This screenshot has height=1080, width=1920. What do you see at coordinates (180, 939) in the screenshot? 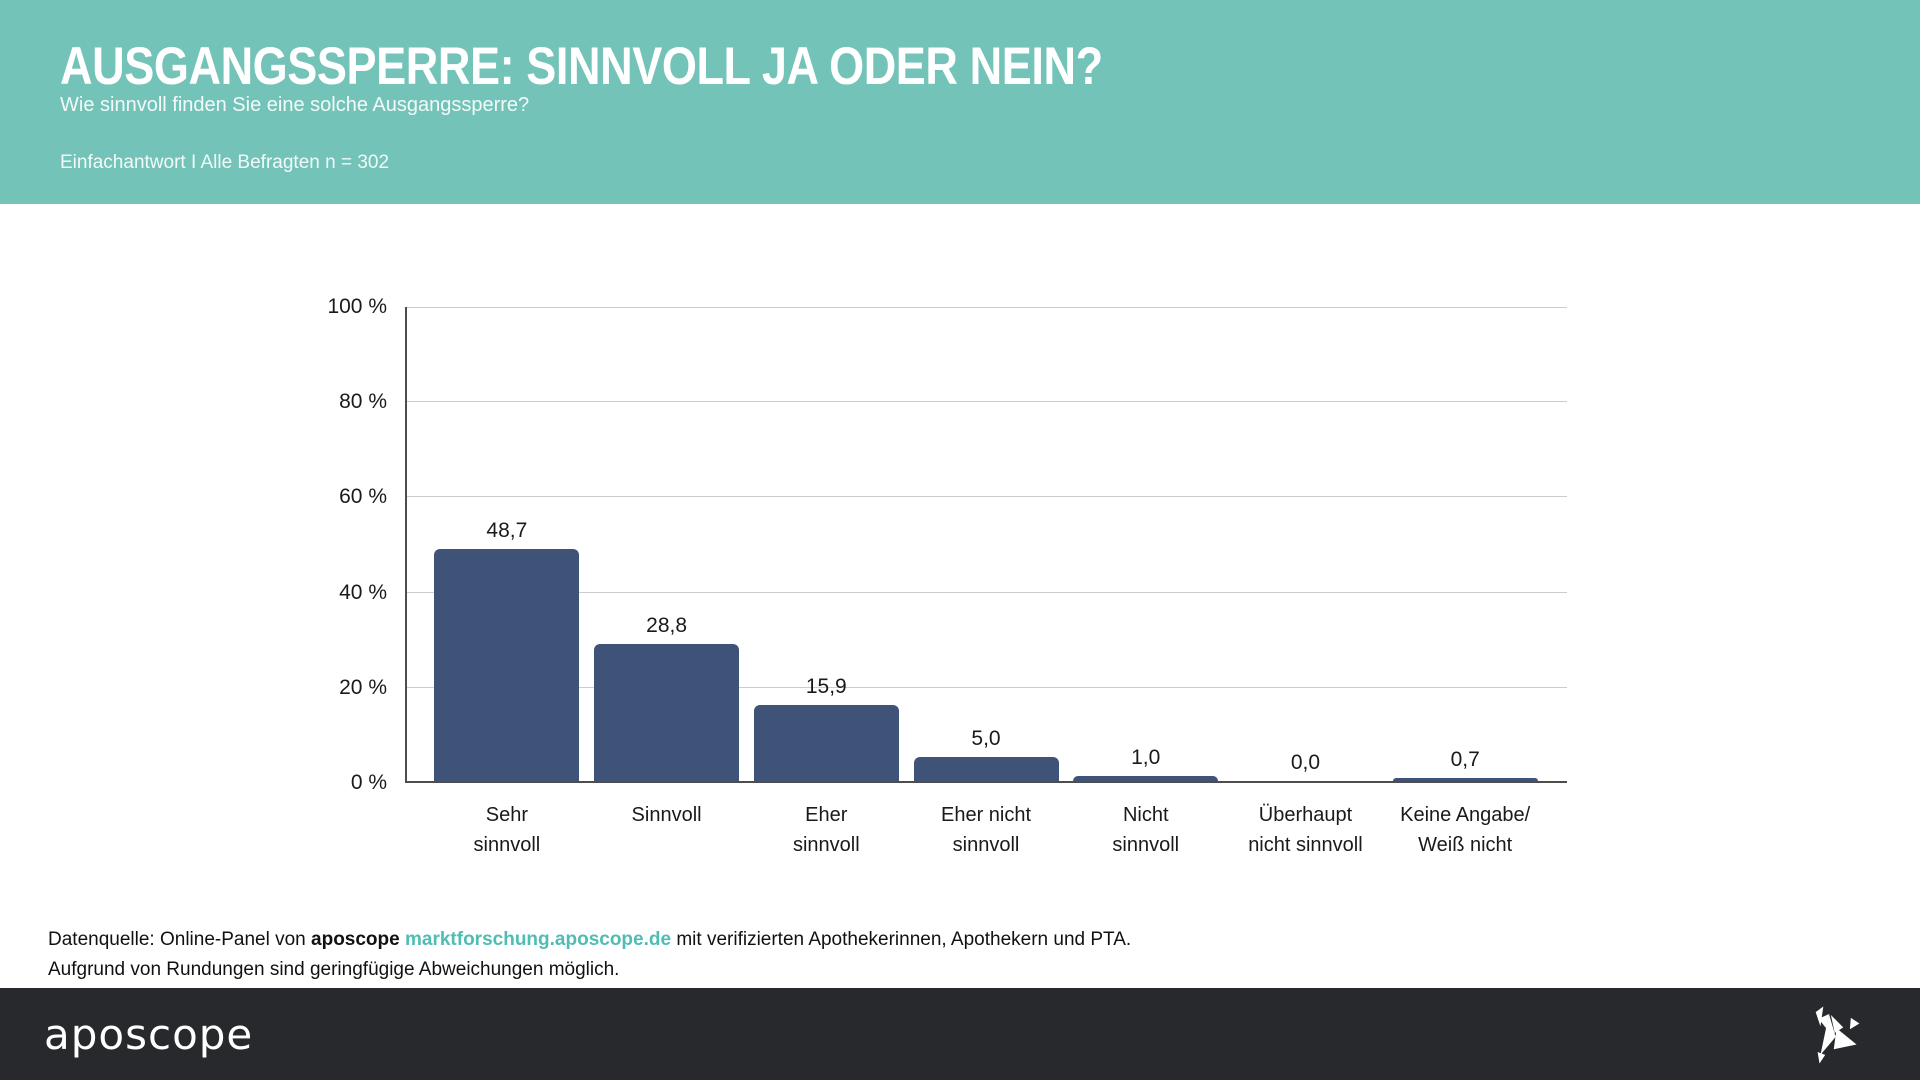
I see `source-text: Datenquelle: Online-Panel von` at bounding box center [180, 939].